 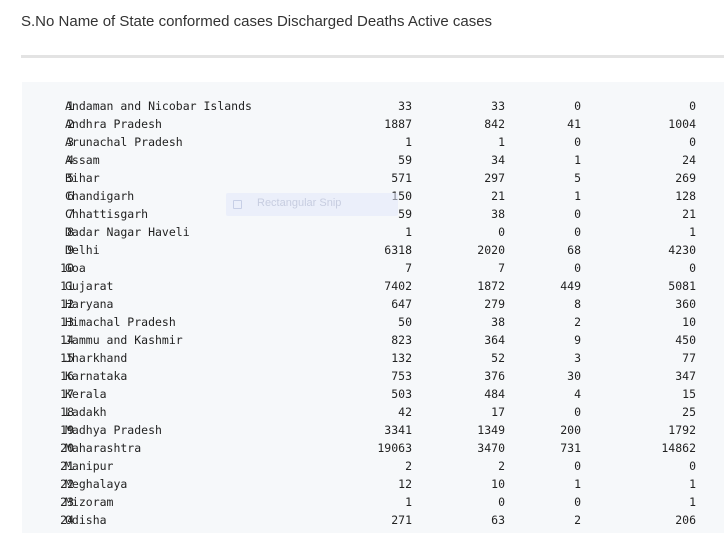 What do you see at coordinates (570, 286) in the screenshot?
I see `deaths-count: 449` at bounding box center [570, 286].